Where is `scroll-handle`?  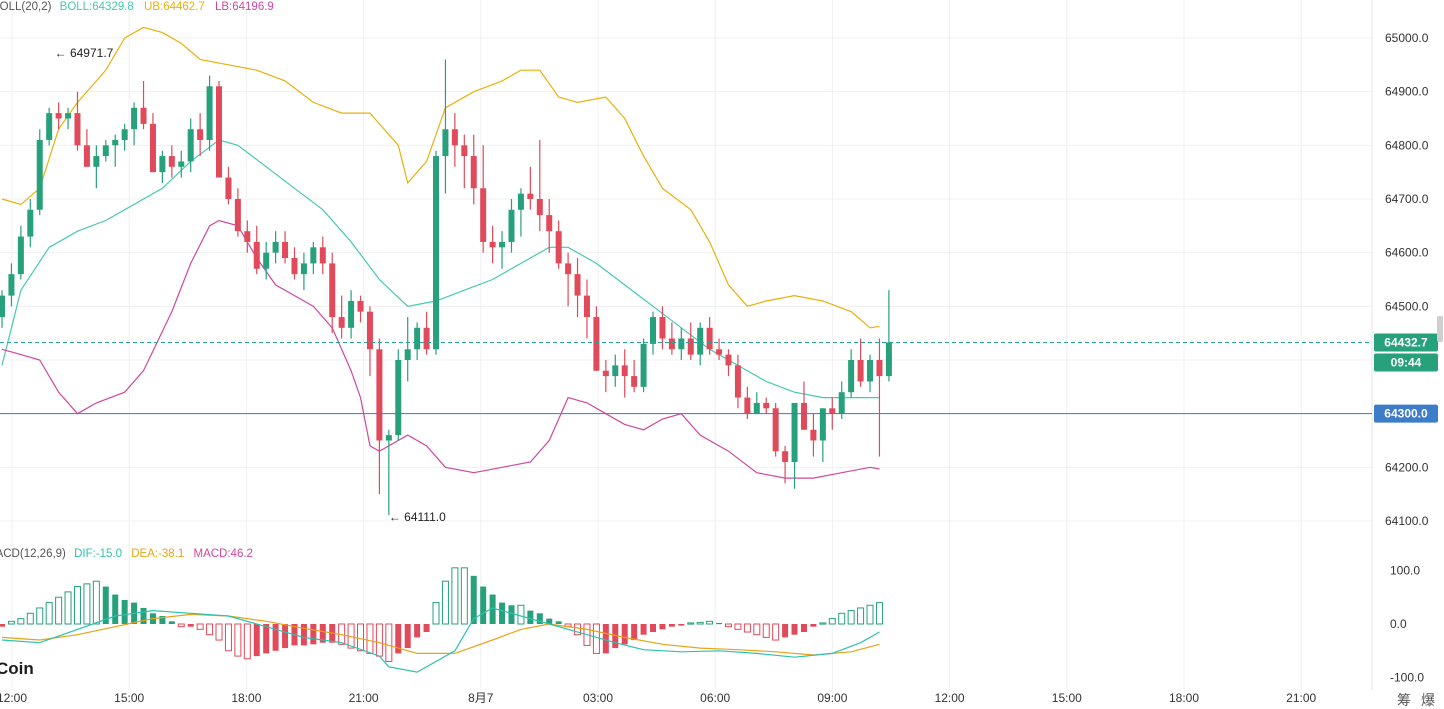
scroll-handle is located at coordinates (1440, 329).